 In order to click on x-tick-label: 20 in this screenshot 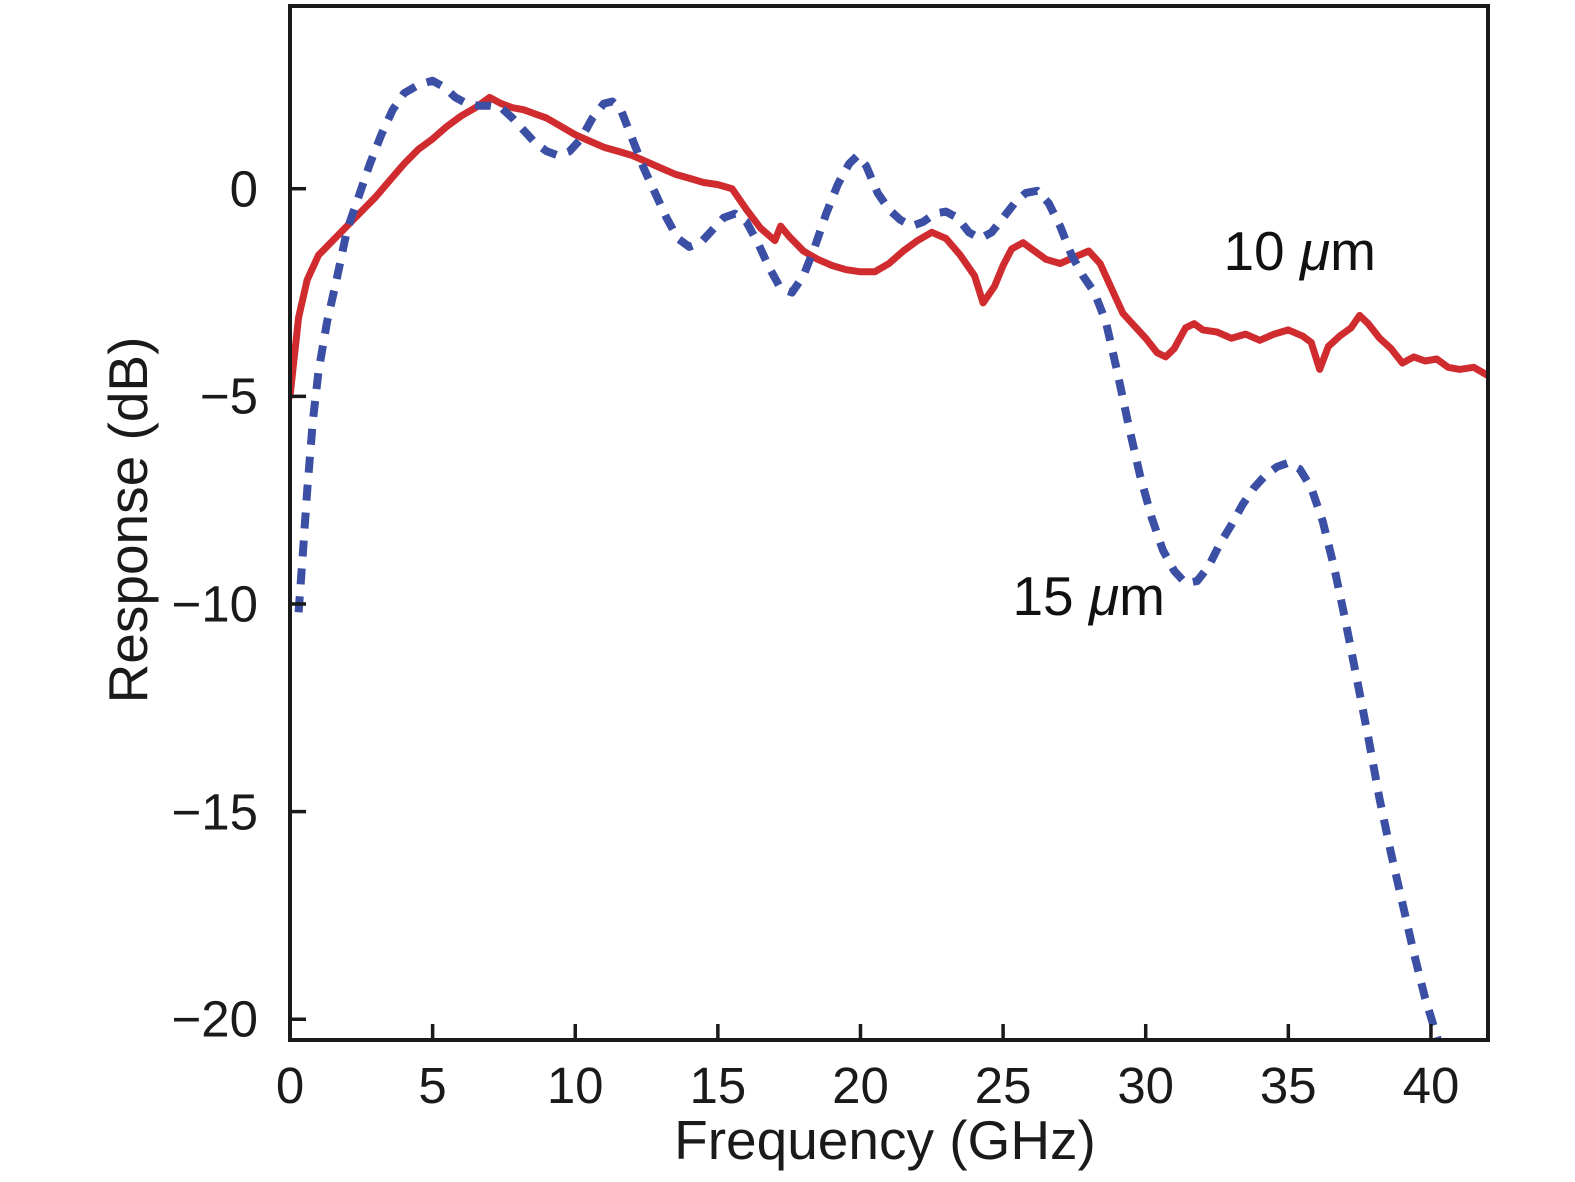, I will do `click(860, 1085)`.